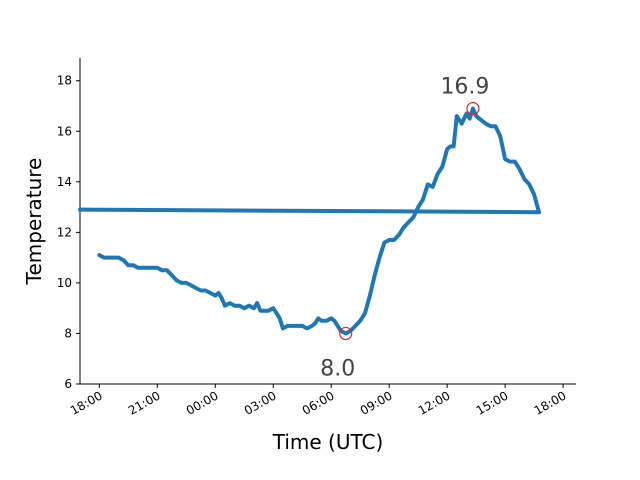 The width and height of the screenshot is (640, 480). I want to click on y-tick-label: 18, so click(64, 81).